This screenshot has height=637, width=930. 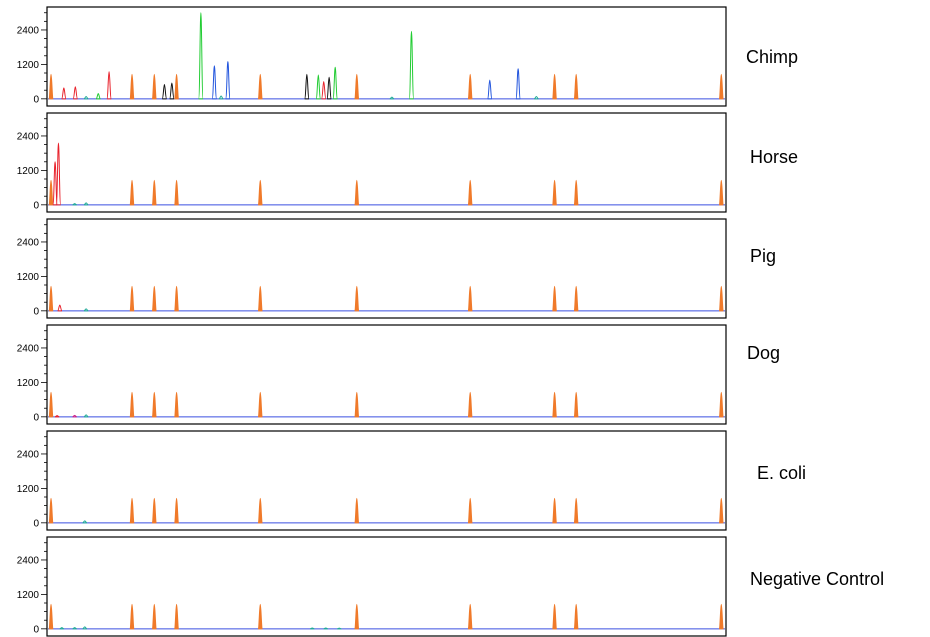 What do you see at coordinates (450, 586) in the screenshot?
I see `panel-negative-control: 0 1200 2400 Negative Control` at bounding box center [450, 586].